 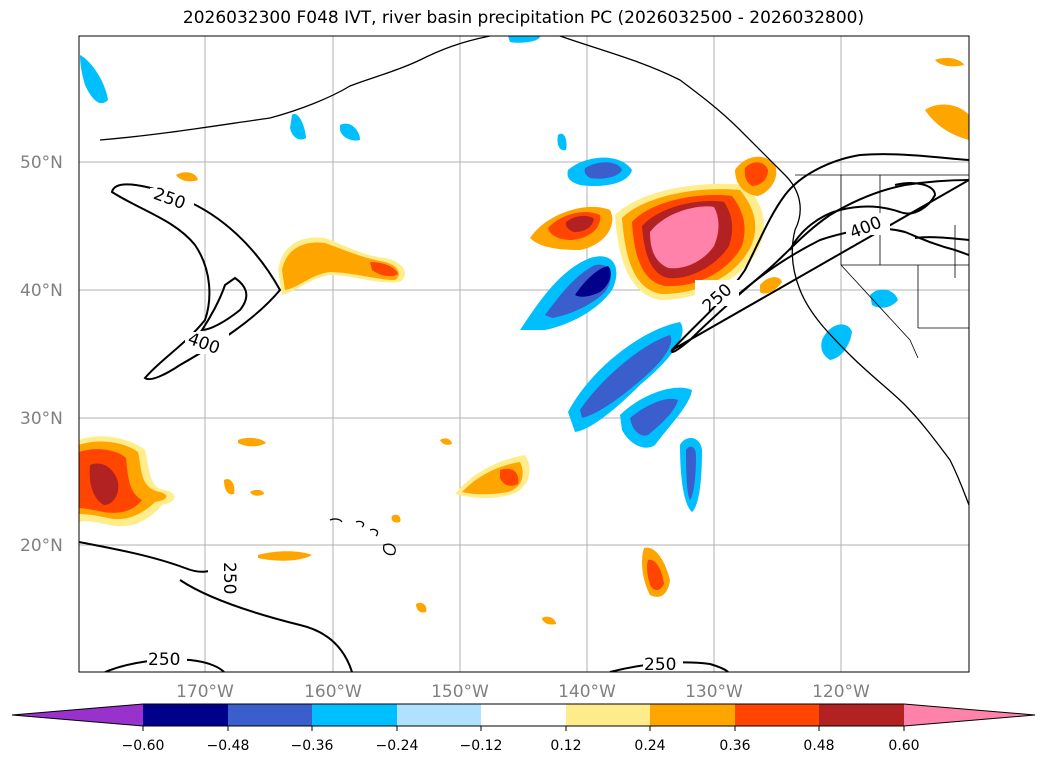 I want to click on latitude-labels: 50°N 40°N 30°N 20°N, so click(x=41, y=354).